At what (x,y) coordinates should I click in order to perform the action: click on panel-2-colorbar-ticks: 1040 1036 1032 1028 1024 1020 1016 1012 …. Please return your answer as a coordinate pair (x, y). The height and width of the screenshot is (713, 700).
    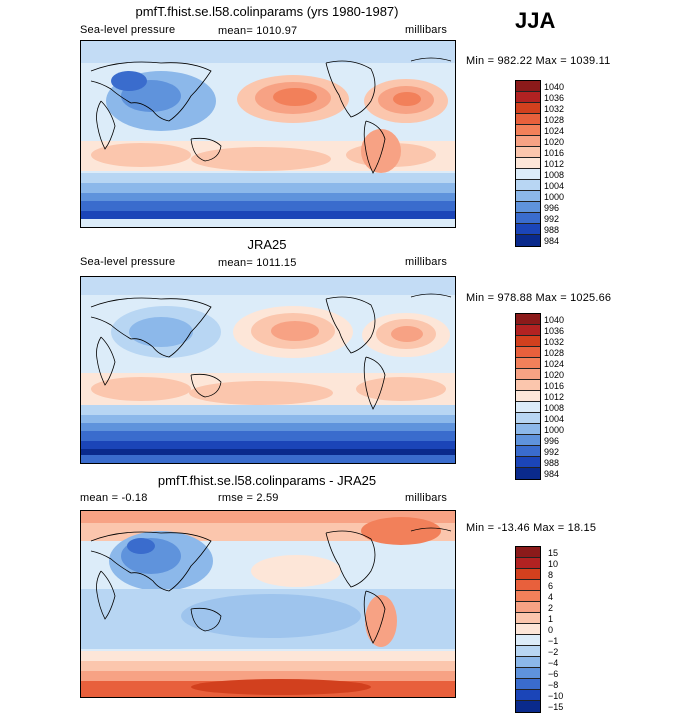
    Looking at the image, I should click on (554, 397).